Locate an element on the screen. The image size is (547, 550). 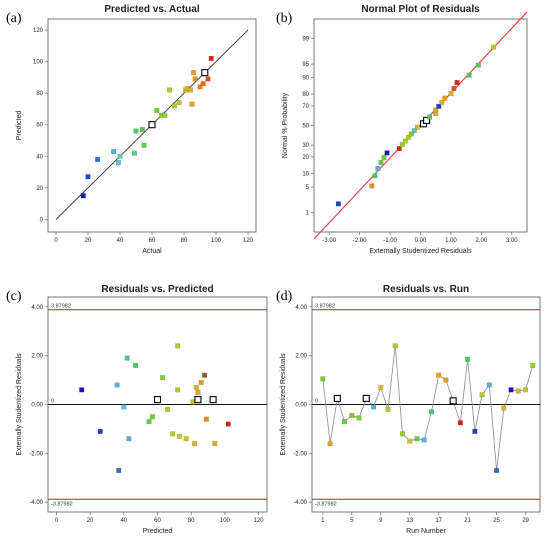
x-tick-label: 2.00 is located at coordinates (482, 241).